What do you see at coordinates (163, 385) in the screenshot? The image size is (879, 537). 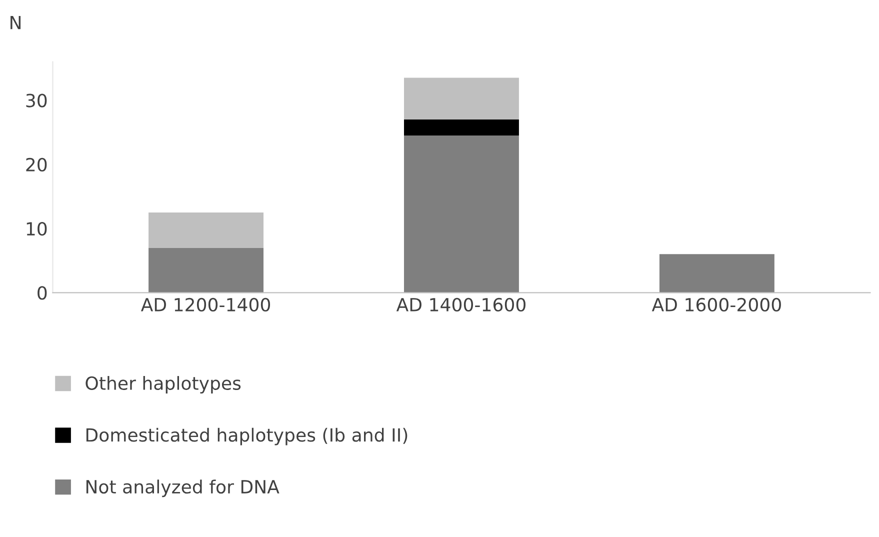 I see `legend-label: Other haplotypes` at bounding box center [163, 385].